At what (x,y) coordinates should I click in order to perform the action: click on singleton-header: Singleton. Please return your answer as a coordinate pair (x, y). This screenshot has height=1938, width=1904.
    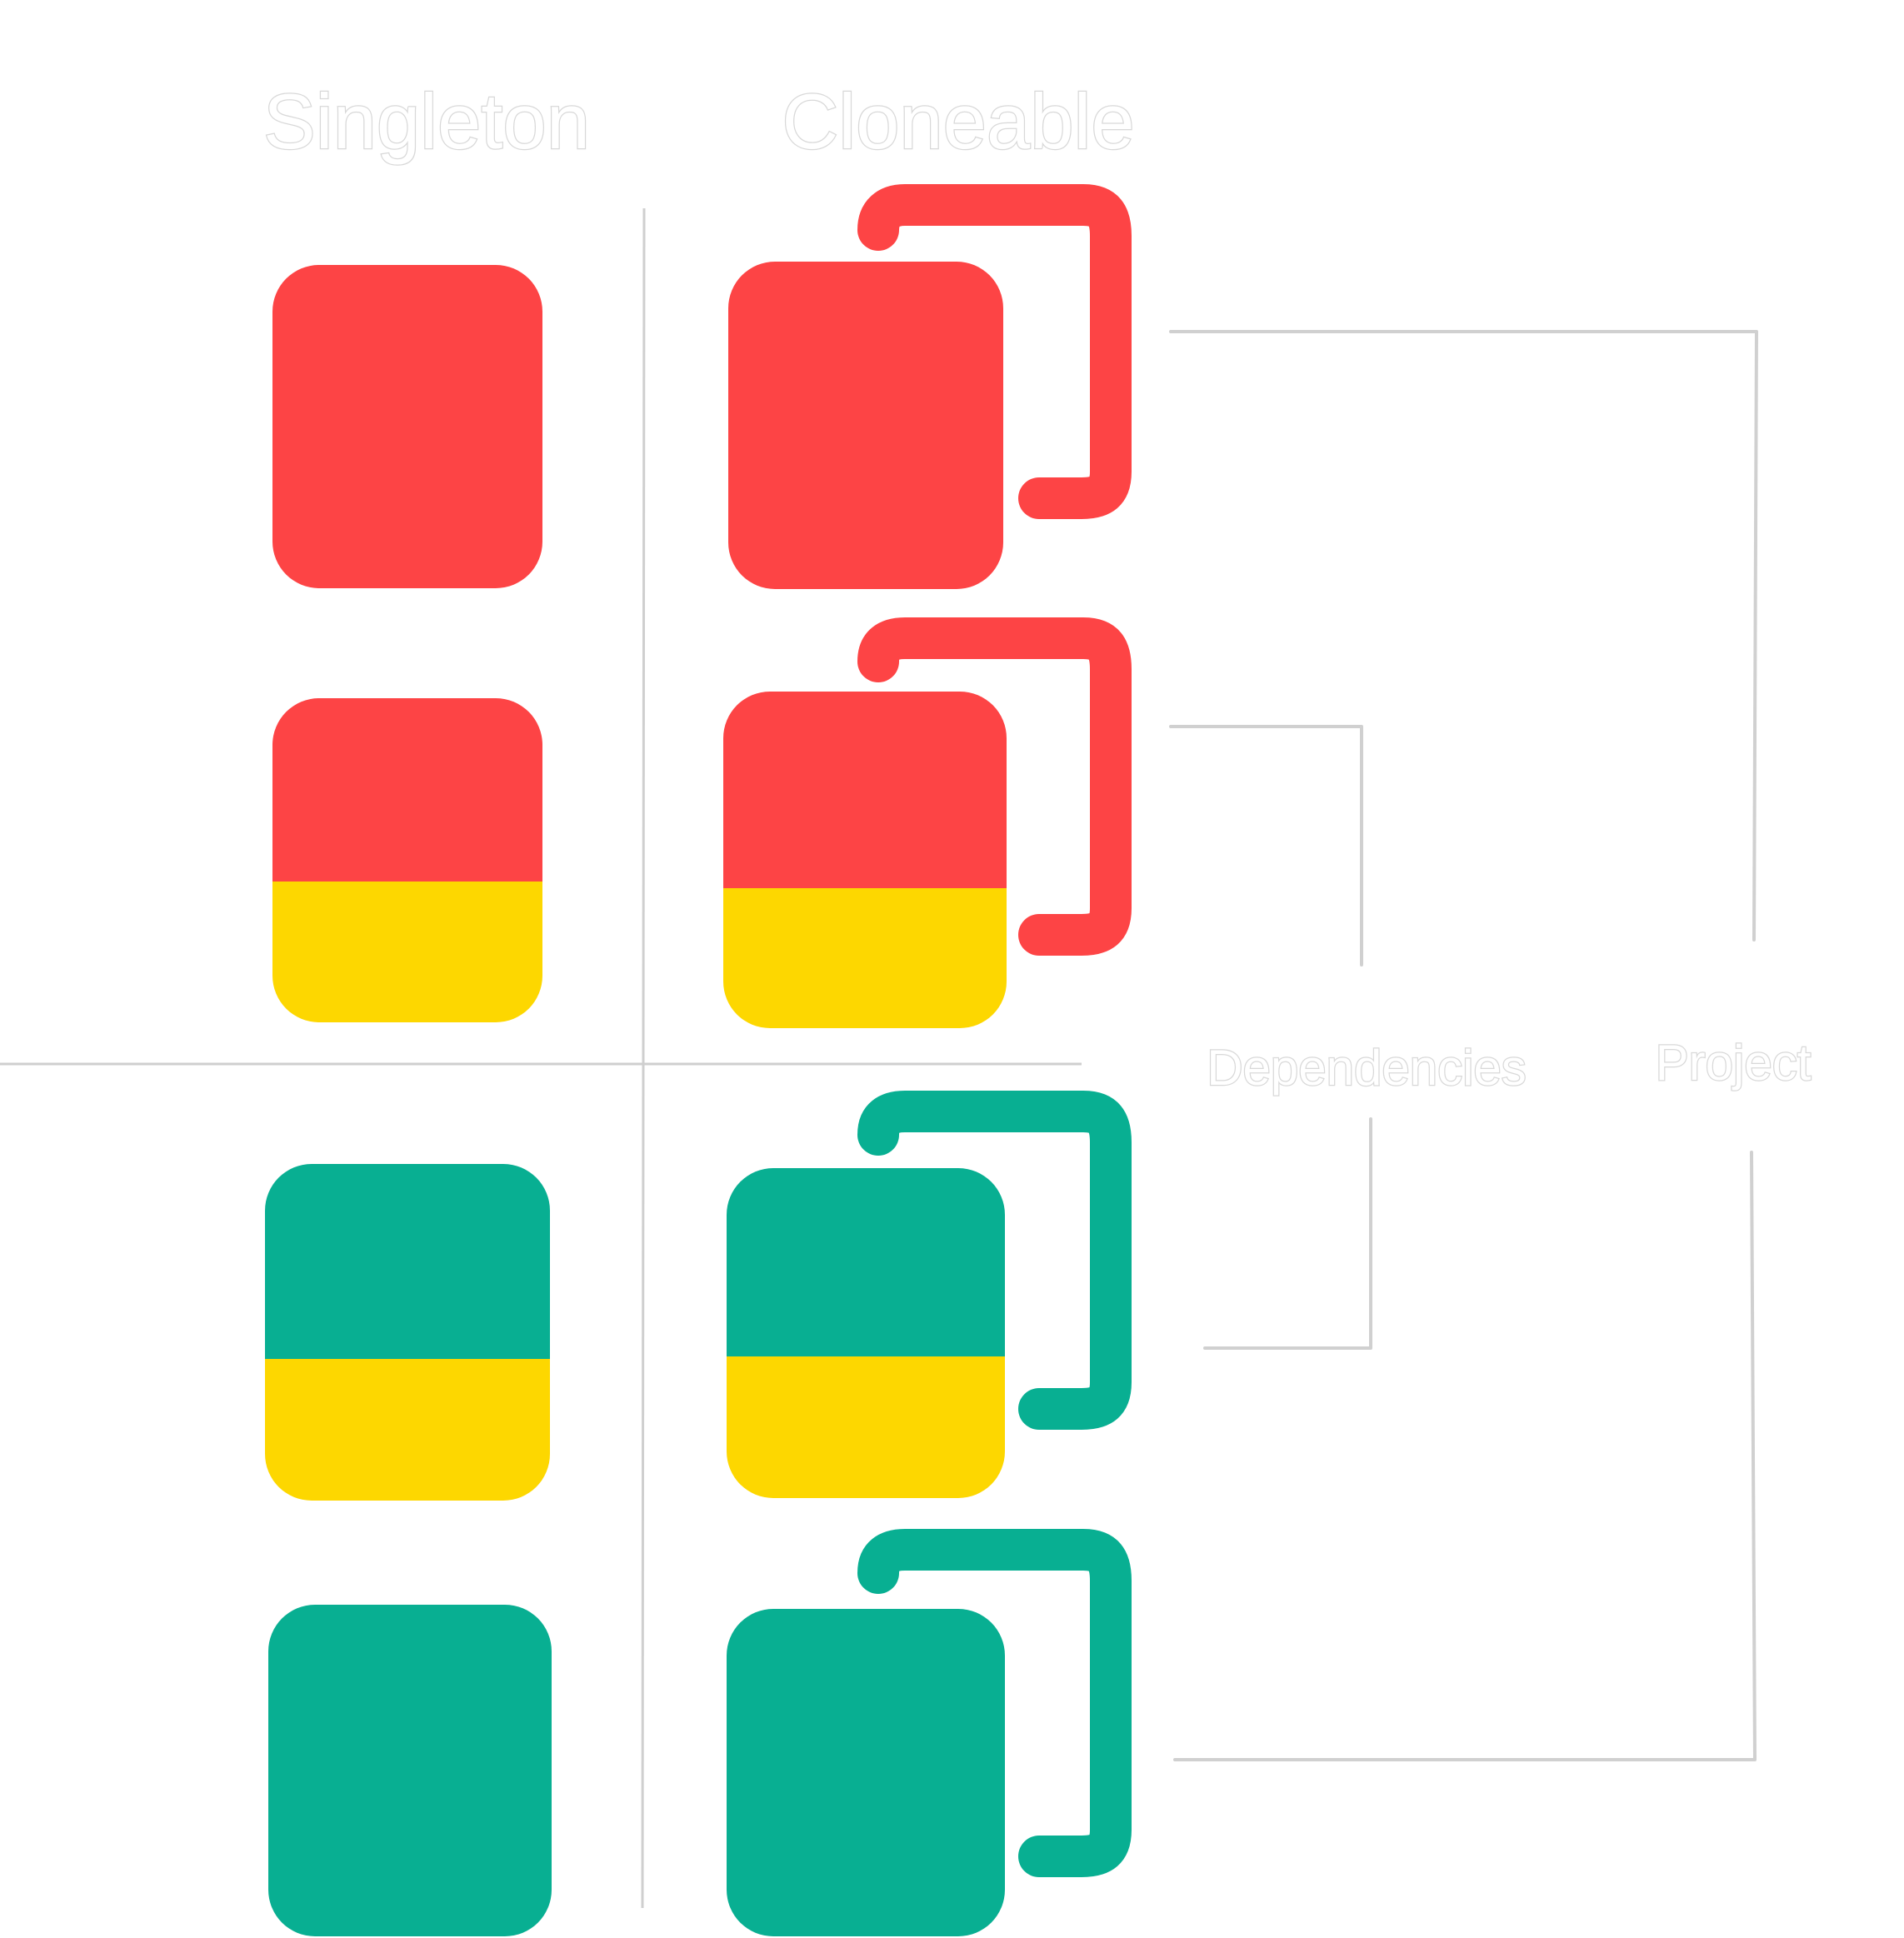
    Looking at the image, I should click on (426, 121).